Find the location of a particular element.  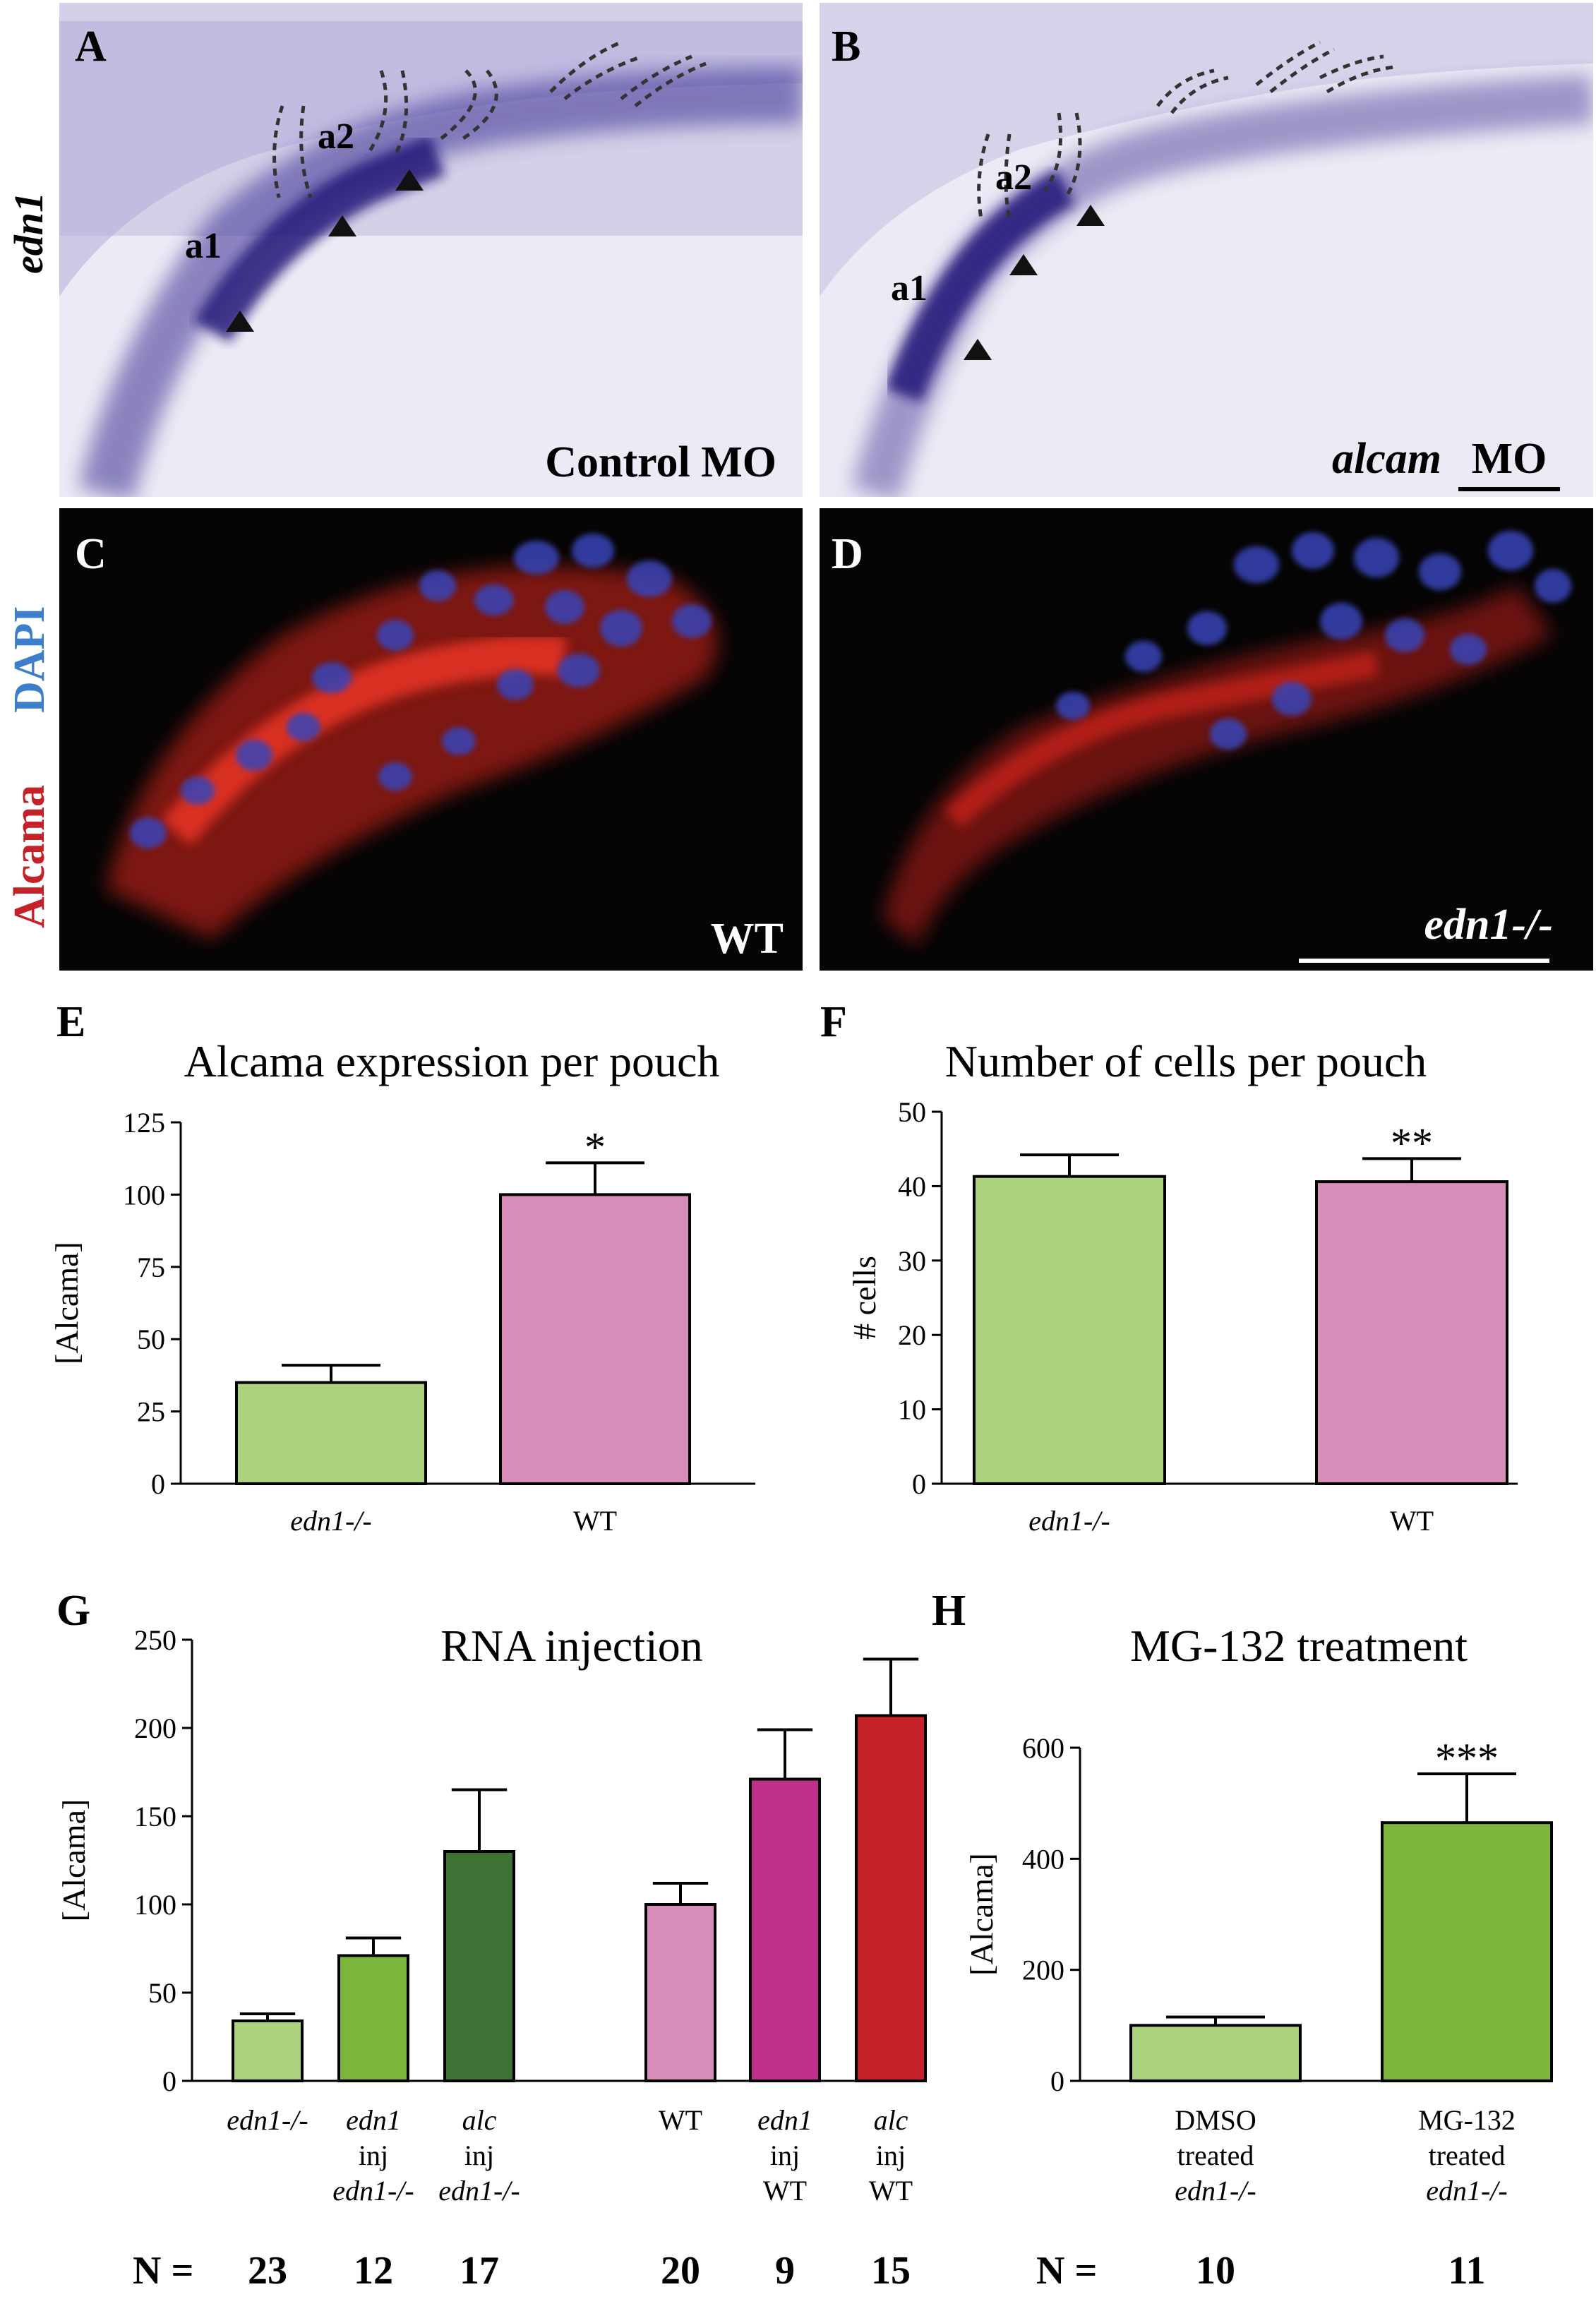

chart-g-n-value: 12 is located at coordinates (373, 2271).